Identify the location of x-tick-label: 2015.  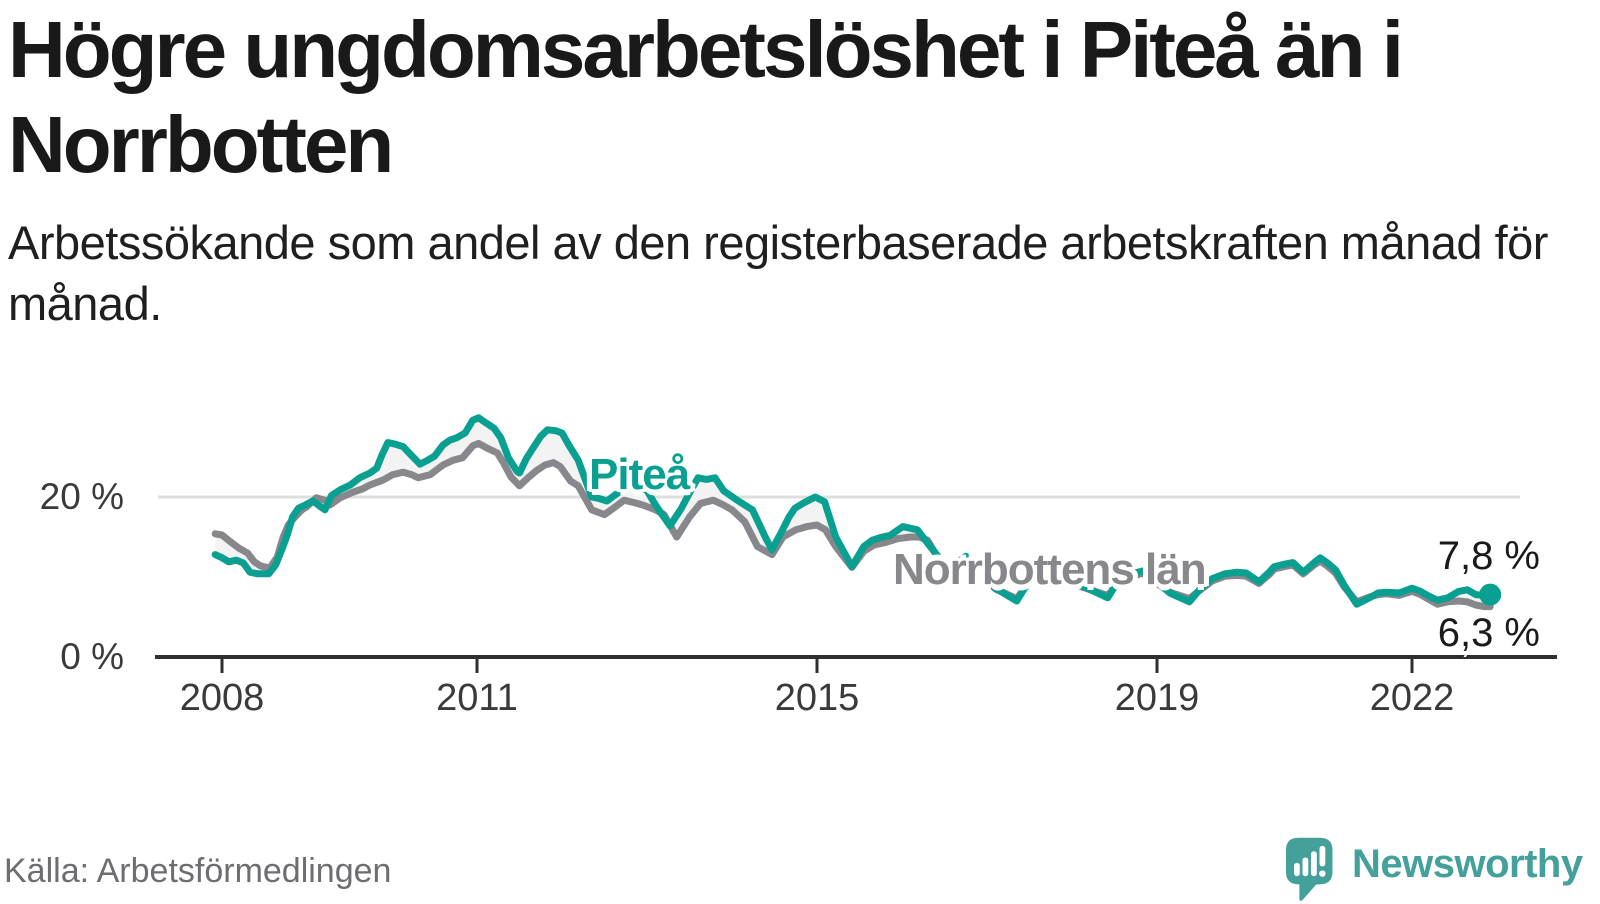
(817, 698).